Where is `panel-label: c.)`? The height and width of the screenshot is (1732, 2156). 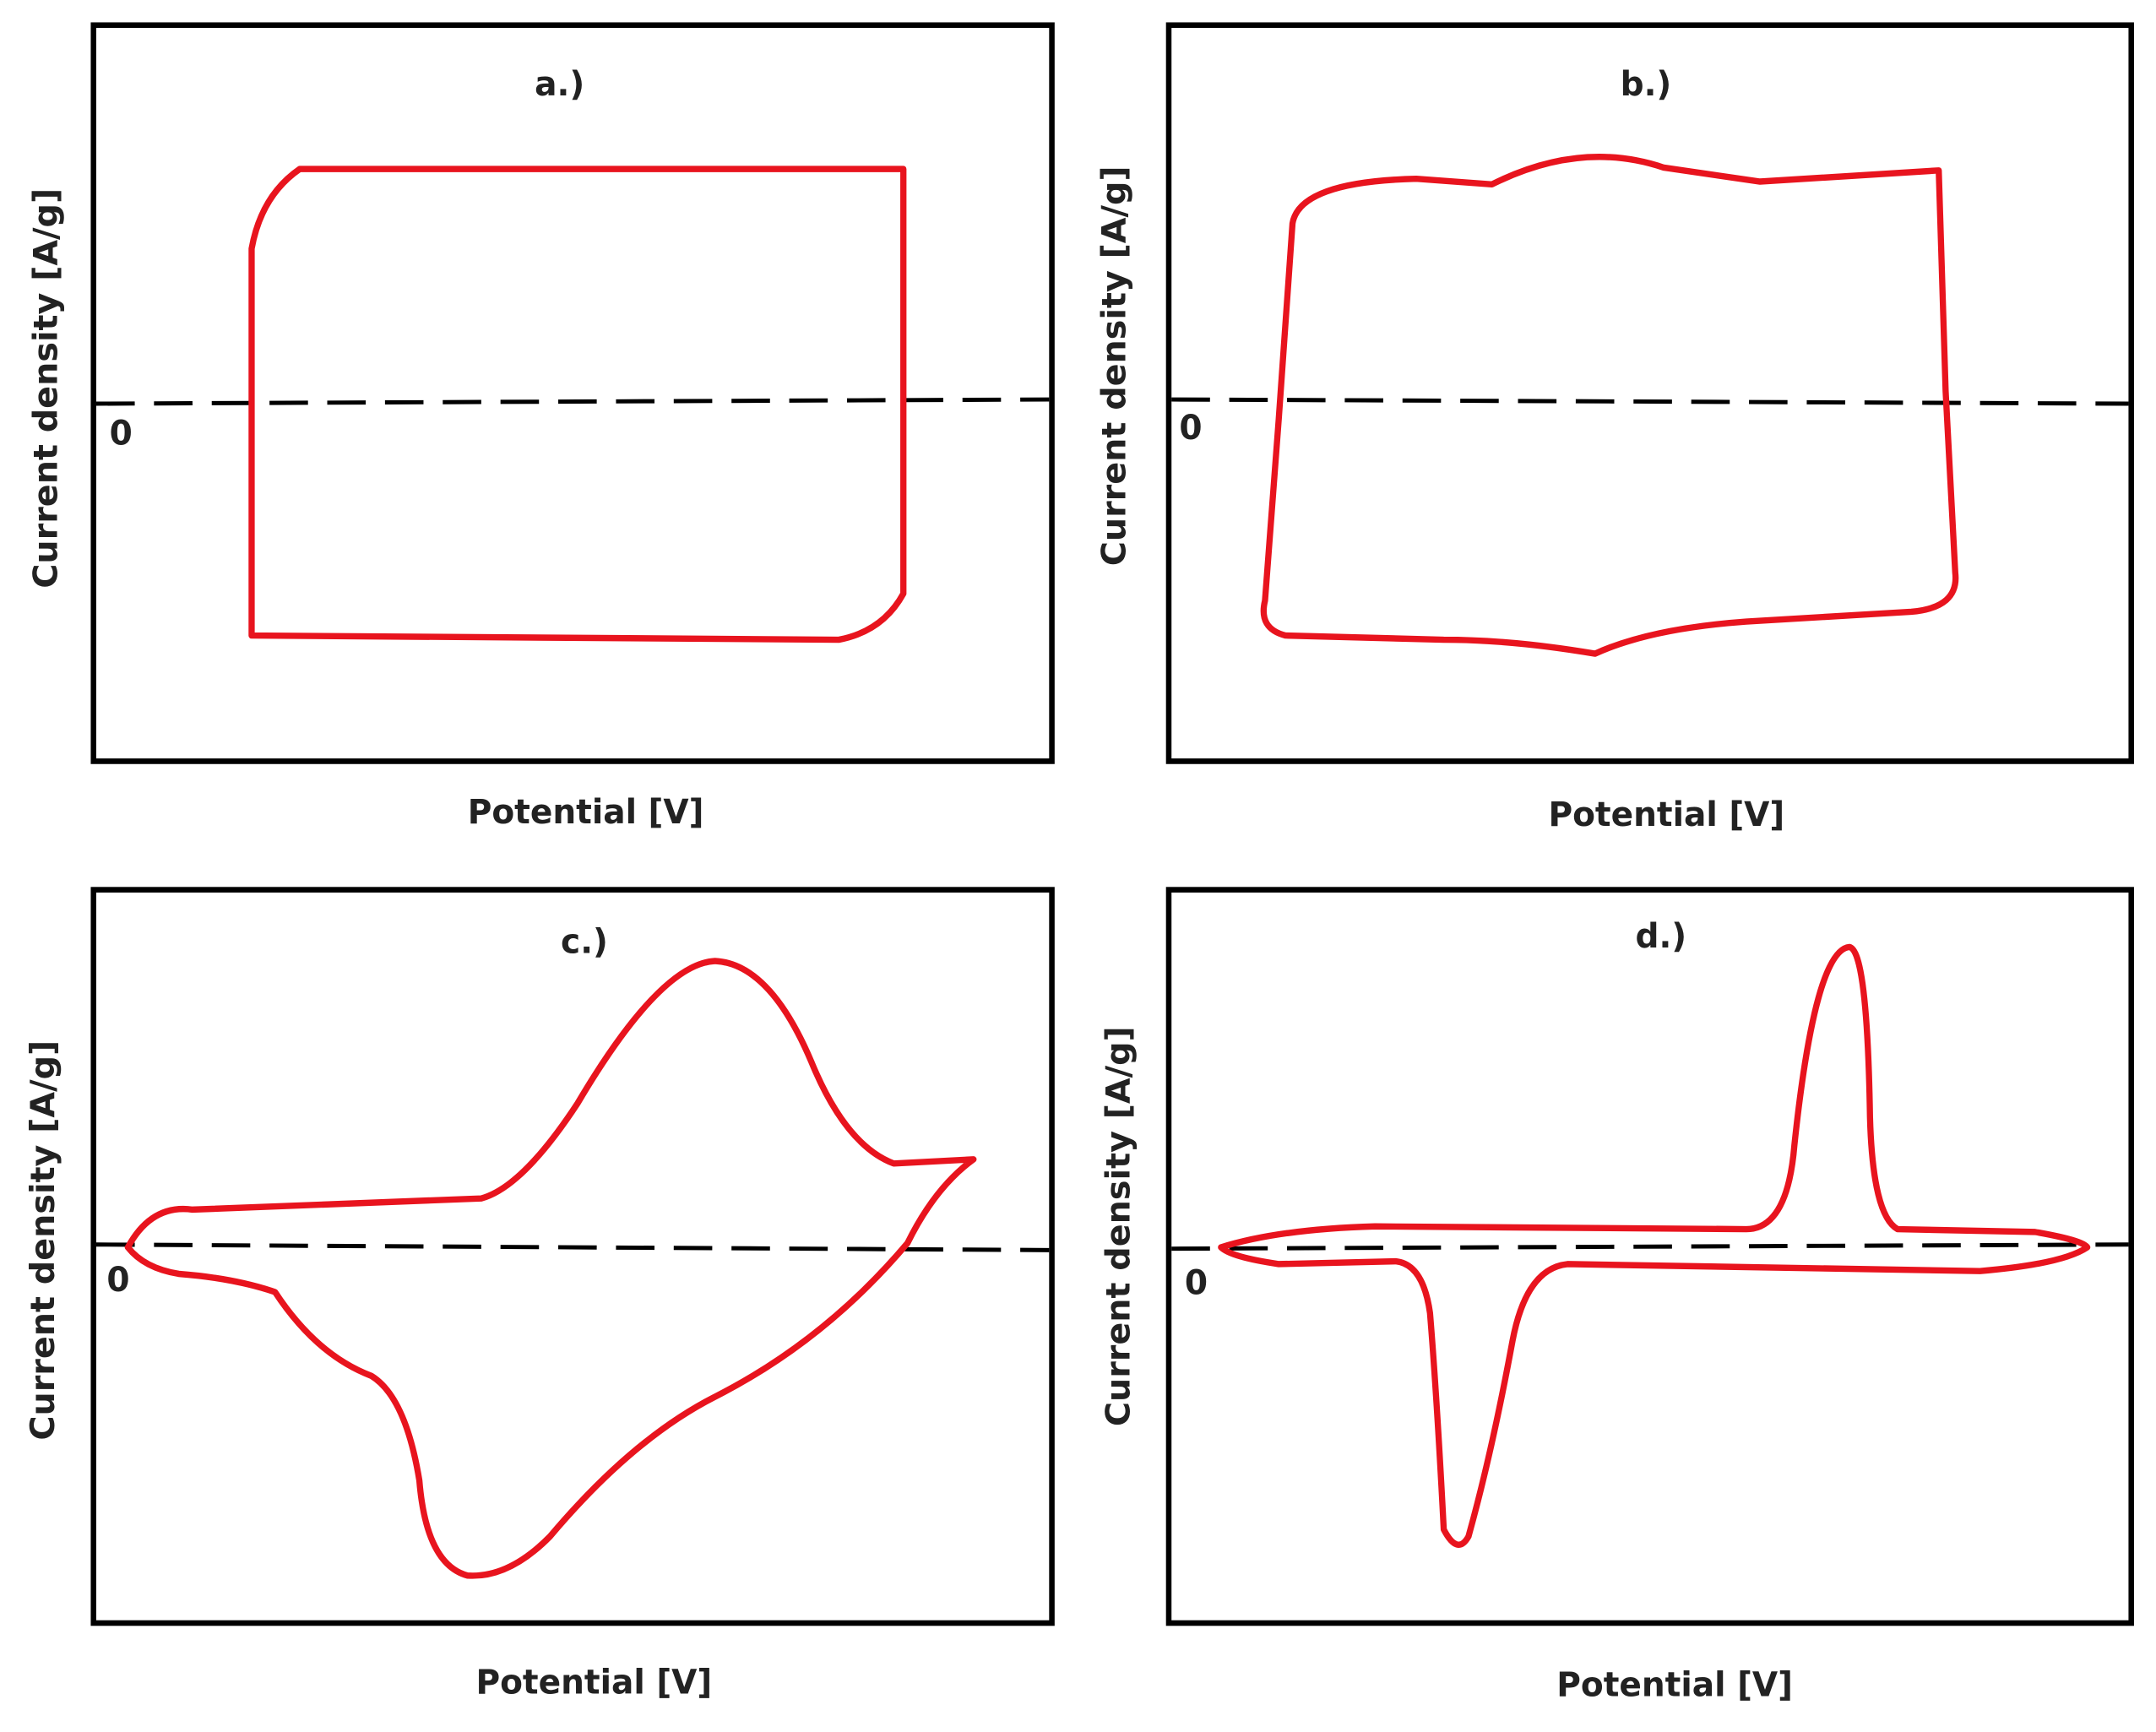
panel-label: c.) is located at coordinates (584, 941).